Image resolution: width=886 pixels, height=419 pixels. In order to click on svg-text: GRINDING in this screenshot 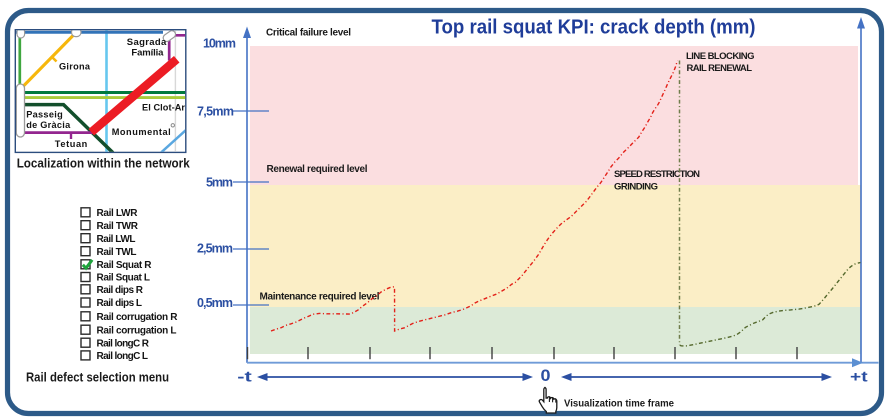, I will do `click(636, 187)`.